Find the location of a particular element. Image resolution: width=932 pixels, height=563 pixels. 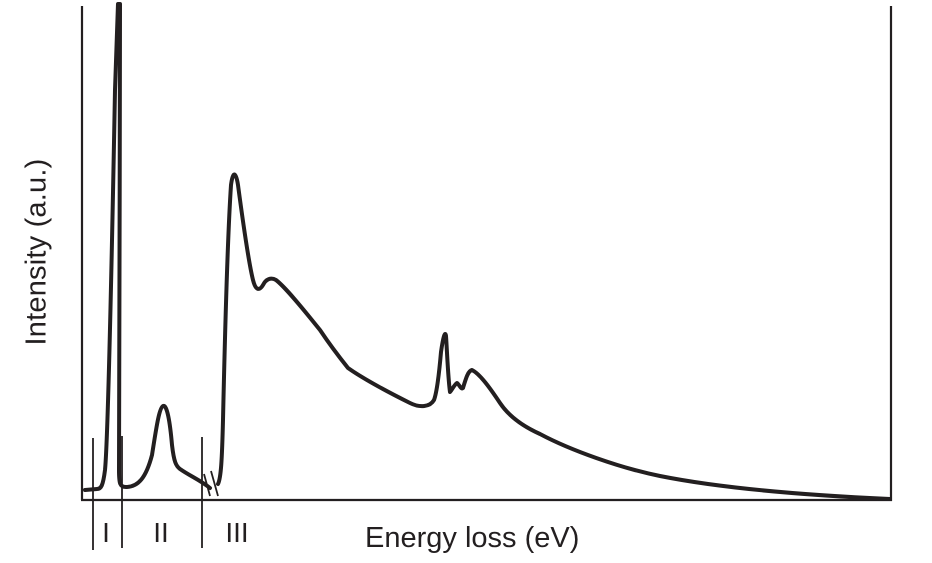

x-axis-label: Energy loss (eV) is located at coordinates (472, 538).